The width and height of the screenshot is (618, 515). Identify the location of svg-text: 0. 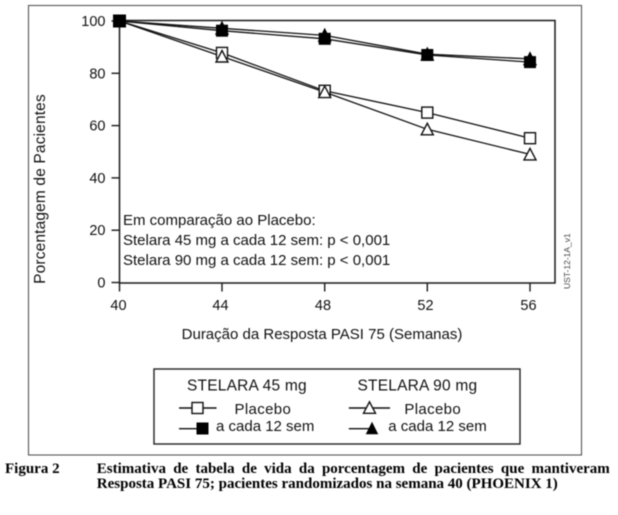
(101, 284).